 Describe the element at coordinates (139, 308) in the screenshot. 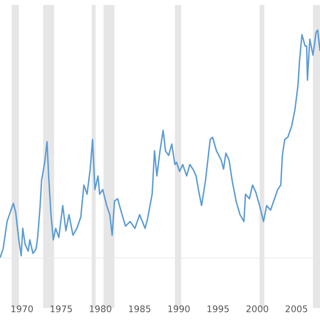

I see `x-tick-label: 1985` at that location.